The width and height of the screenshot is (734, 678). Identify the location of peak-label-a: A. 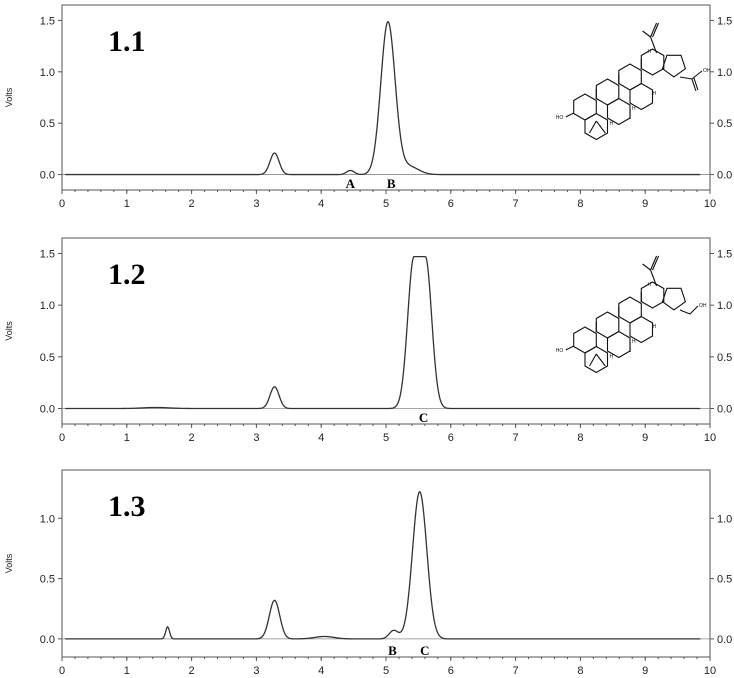
(351, 183).